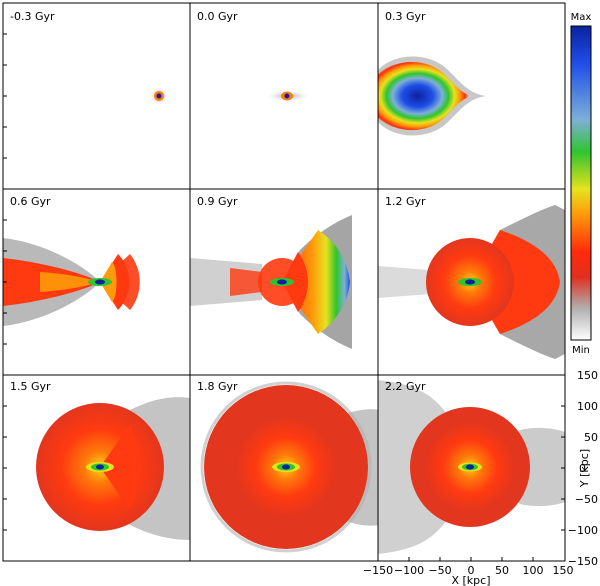  I want to click on panel-8: 1.8 Gyr, so click(287, 466).